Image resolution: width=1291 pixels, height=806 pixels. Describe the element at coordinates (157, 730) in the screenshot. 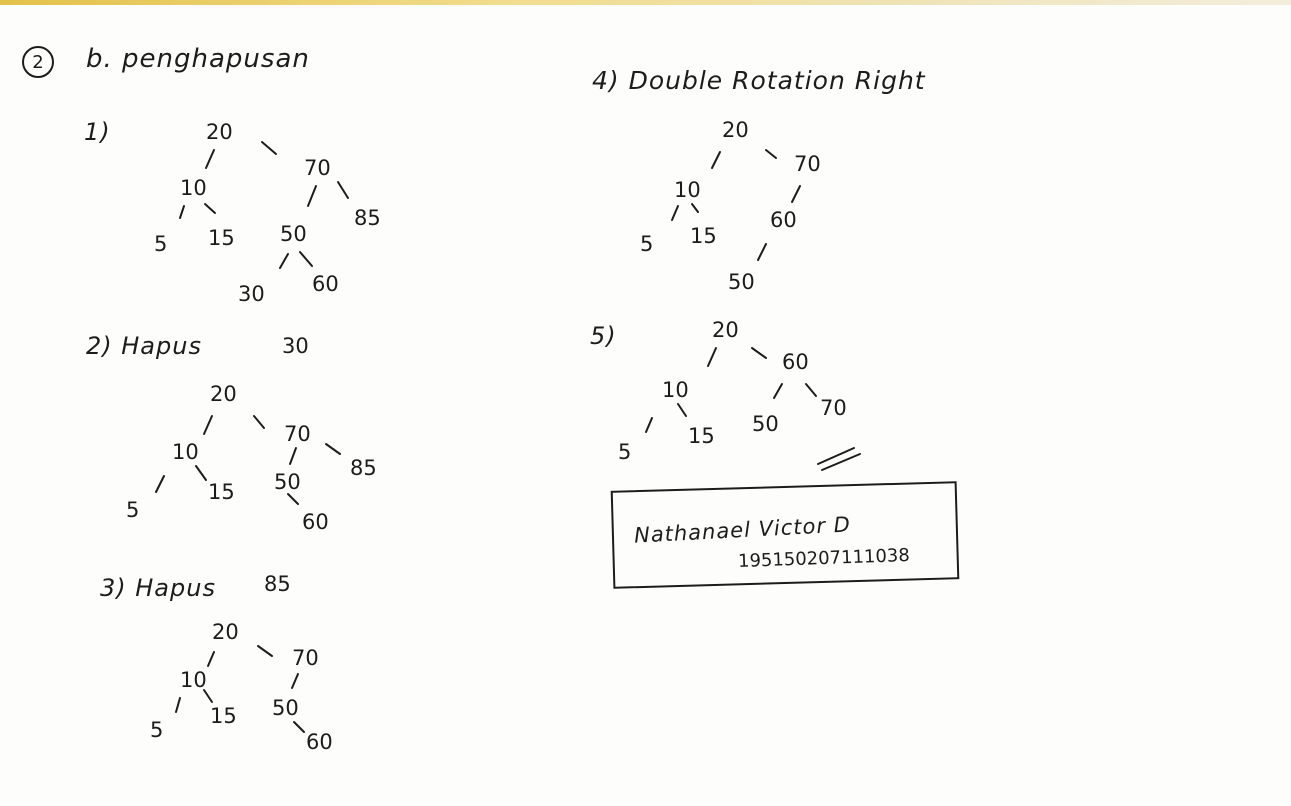

I see `tree-3-node: 5` at that location.